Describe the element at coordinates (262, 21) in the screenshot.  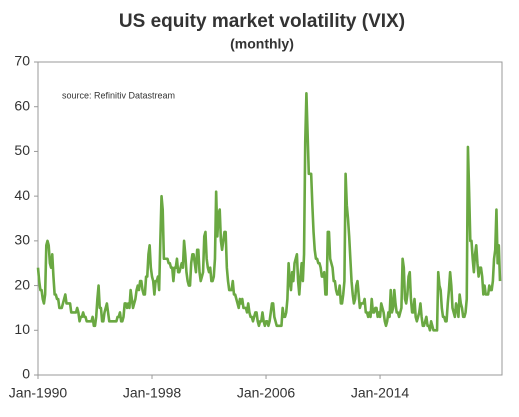
I see `chart-title: US equity market volatility (VIX)` at that location.